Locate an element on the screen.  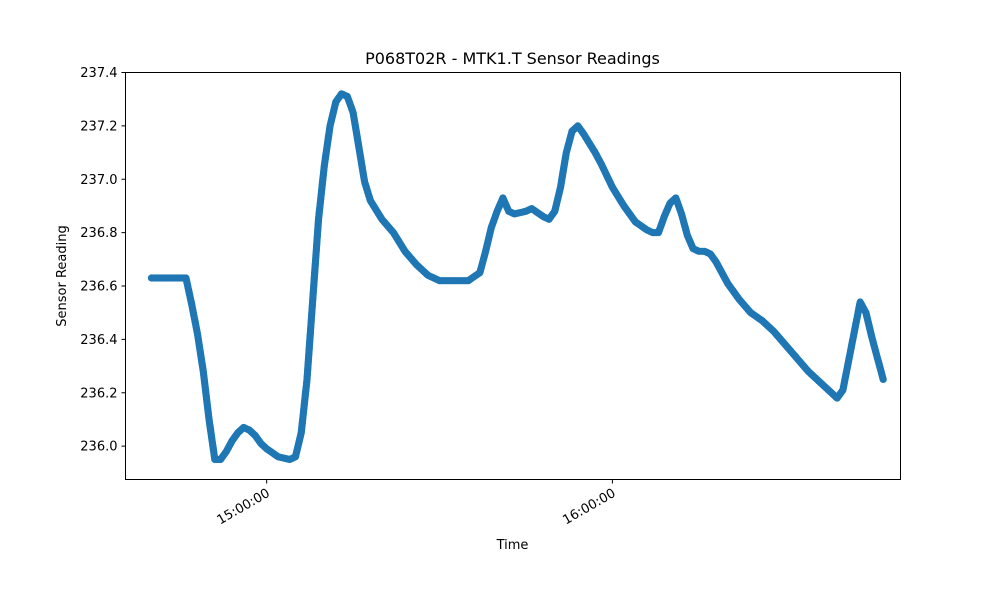
y-tick-label: 236.8 is located at coordinates (98, 233).